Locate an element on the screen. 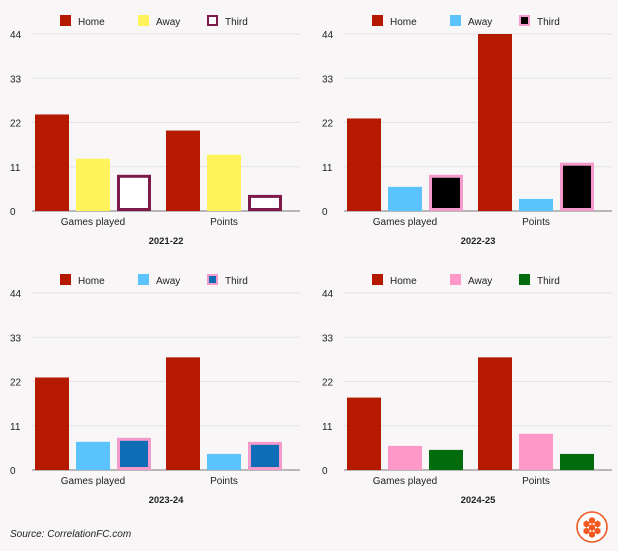 The image size is (618, 551). chart-title: 2023-24 is located at coordinates (167, 500).